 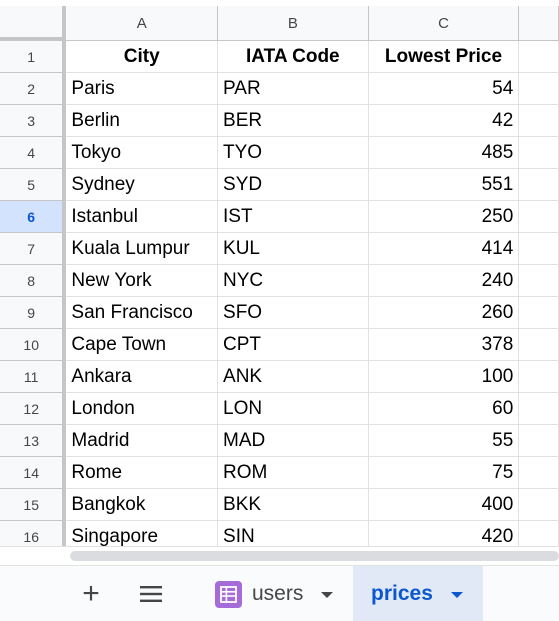 I want to click on horizontal-scrollbar, so click(x=279, y=555).